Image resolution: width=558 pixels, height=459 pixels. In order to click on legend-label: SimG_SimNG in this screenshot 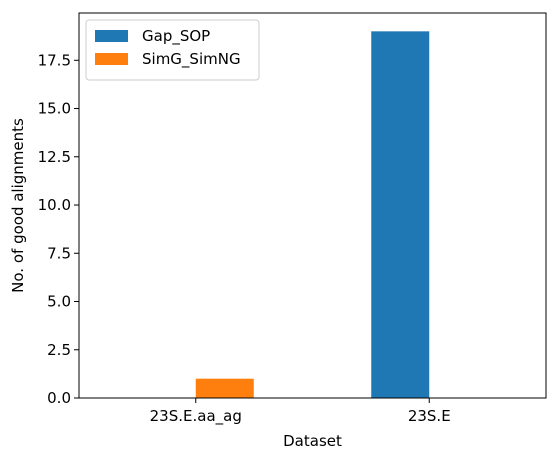, I will do `click(191, 59)`.